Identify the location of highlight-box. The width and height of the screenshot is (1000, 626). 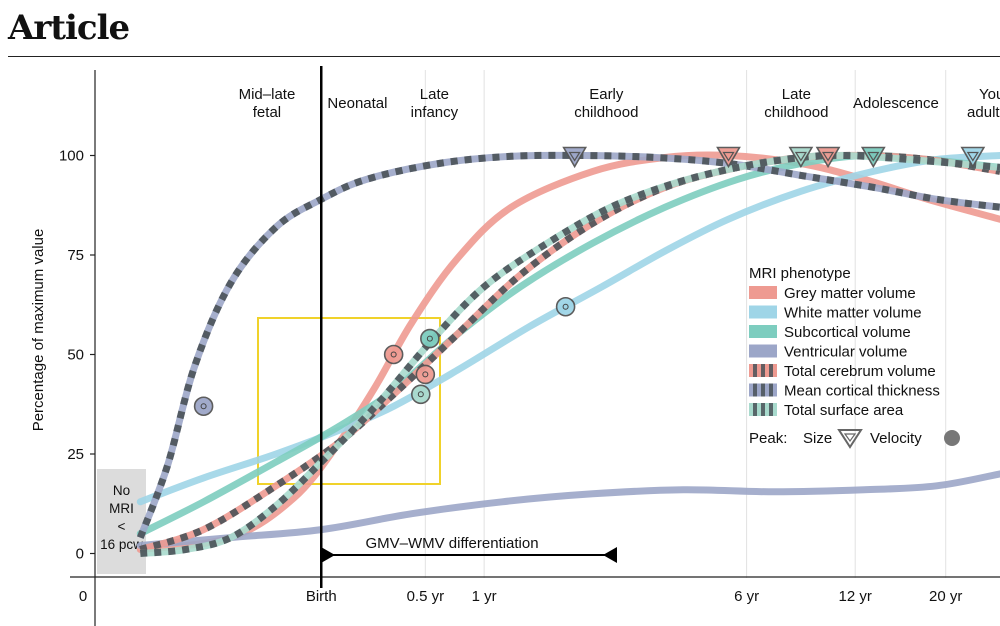
(349, 401).